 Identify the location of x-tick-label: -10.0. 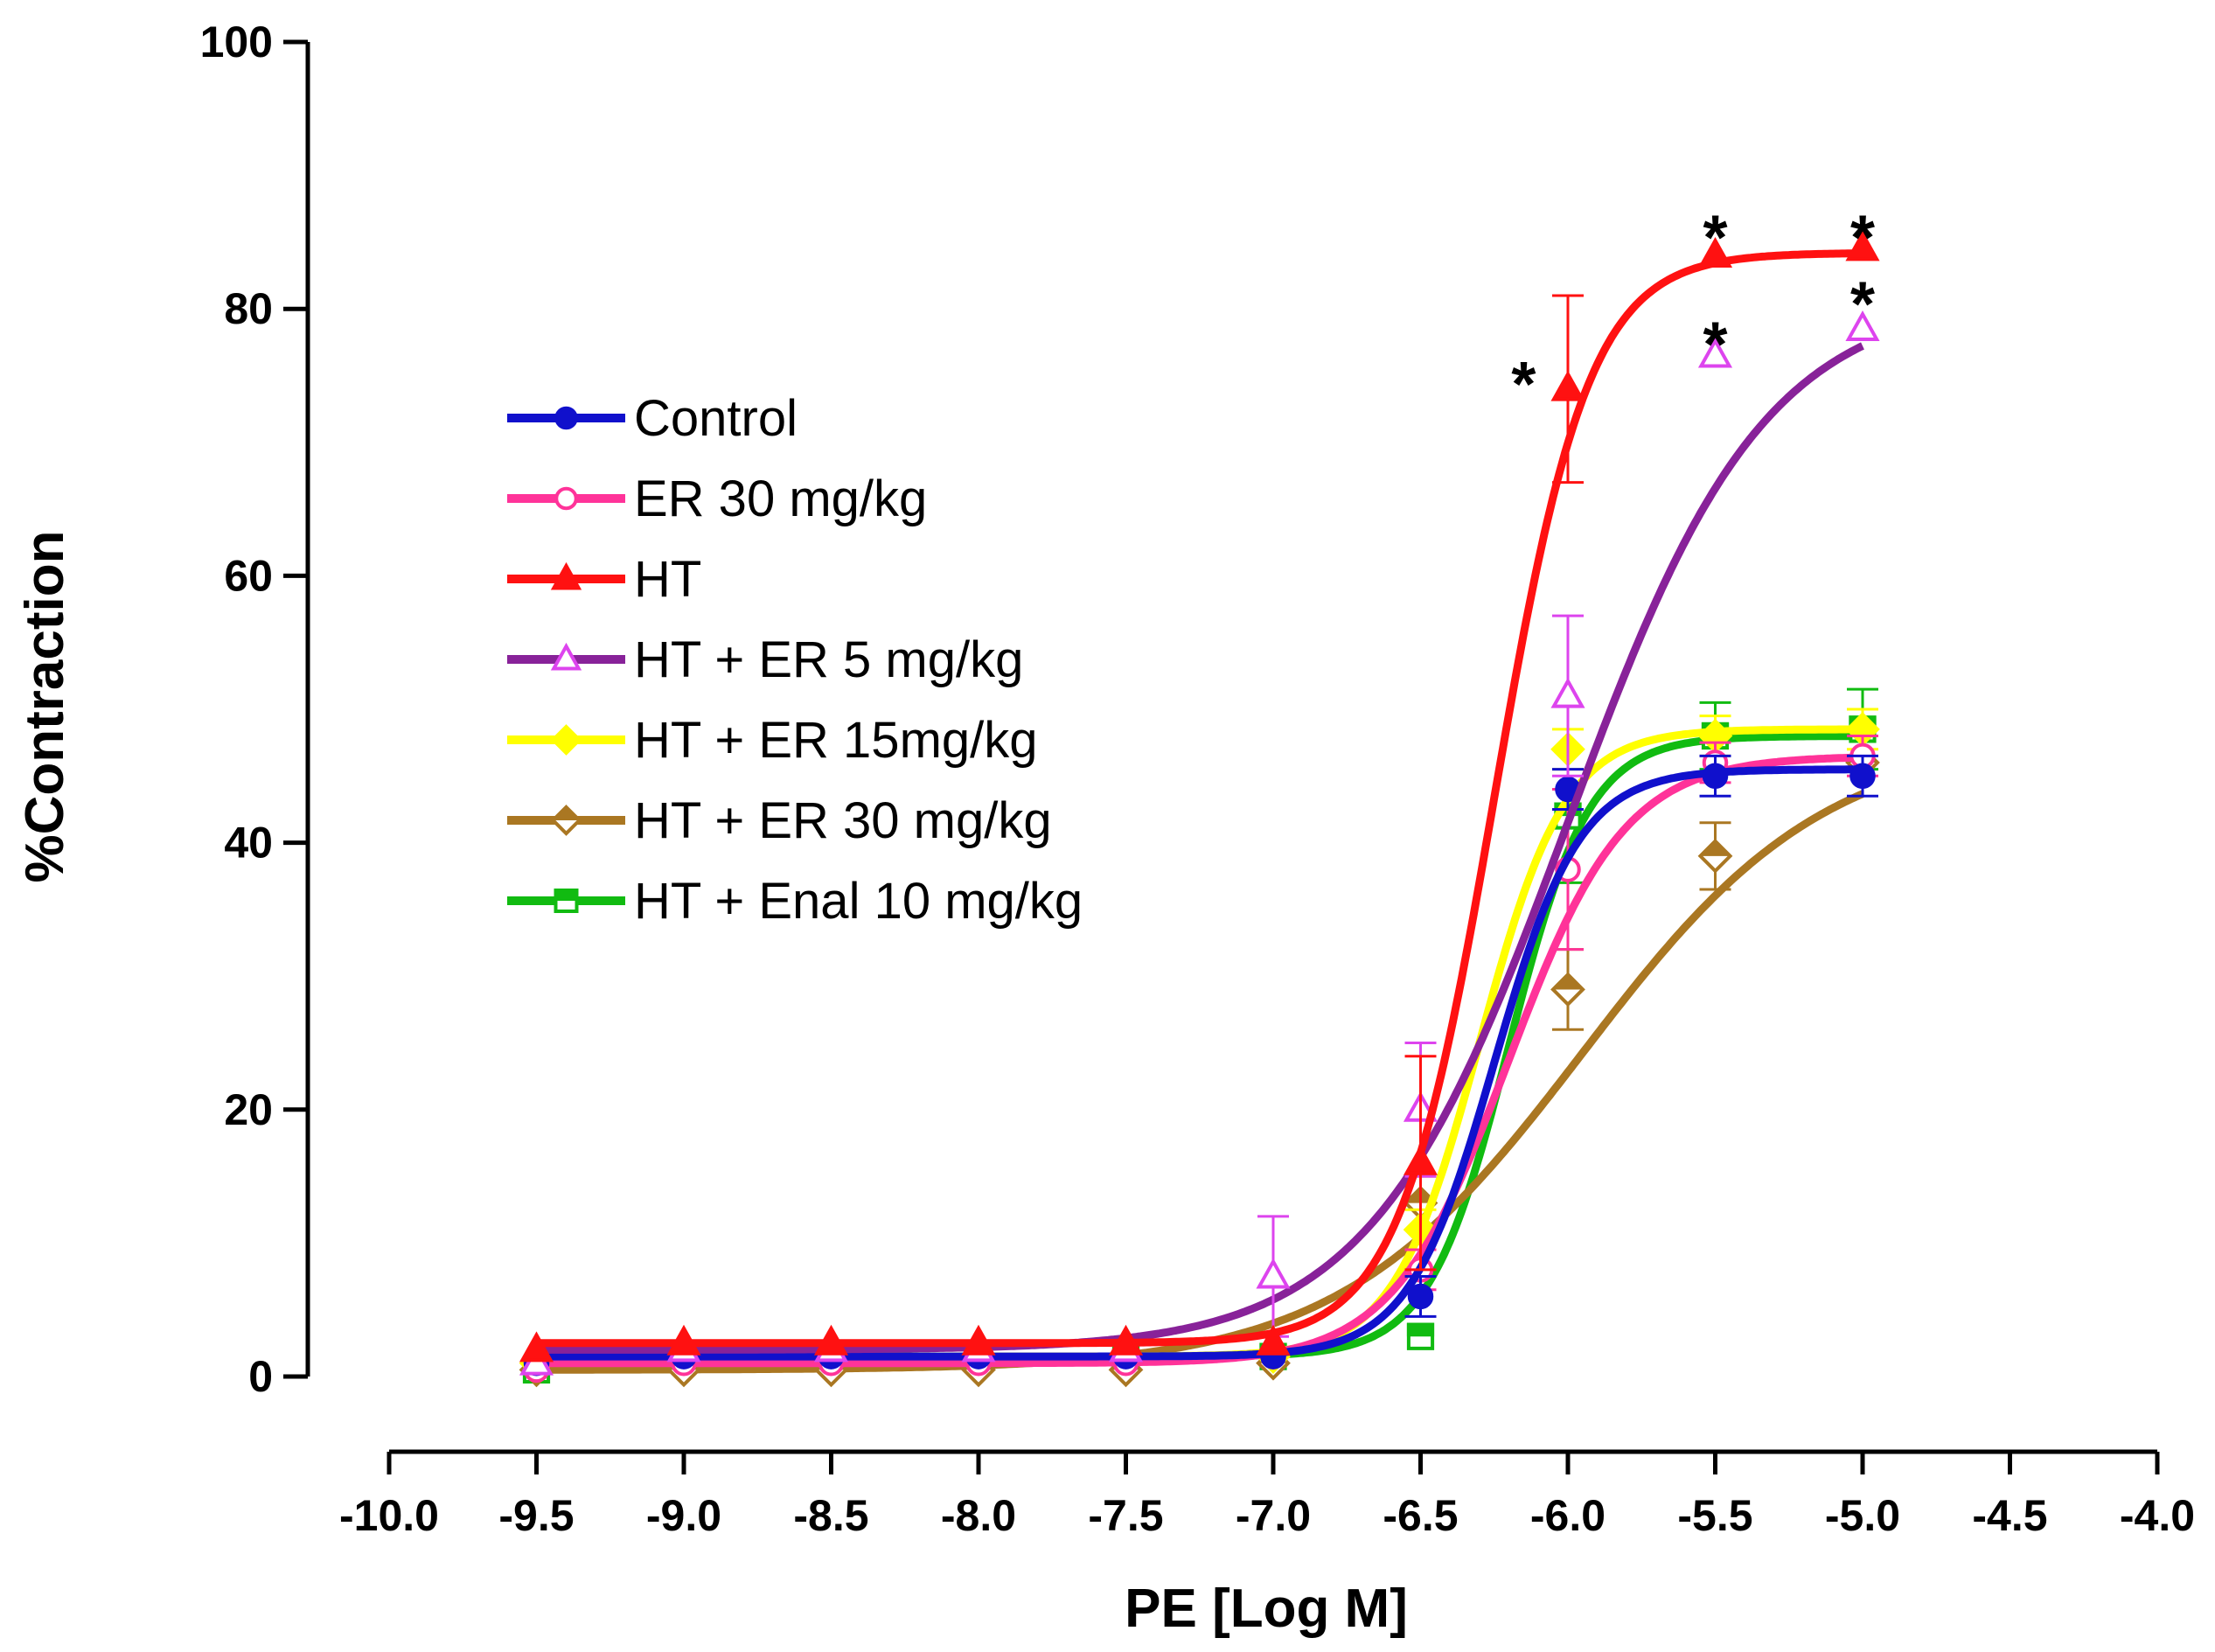
(389, 1515).